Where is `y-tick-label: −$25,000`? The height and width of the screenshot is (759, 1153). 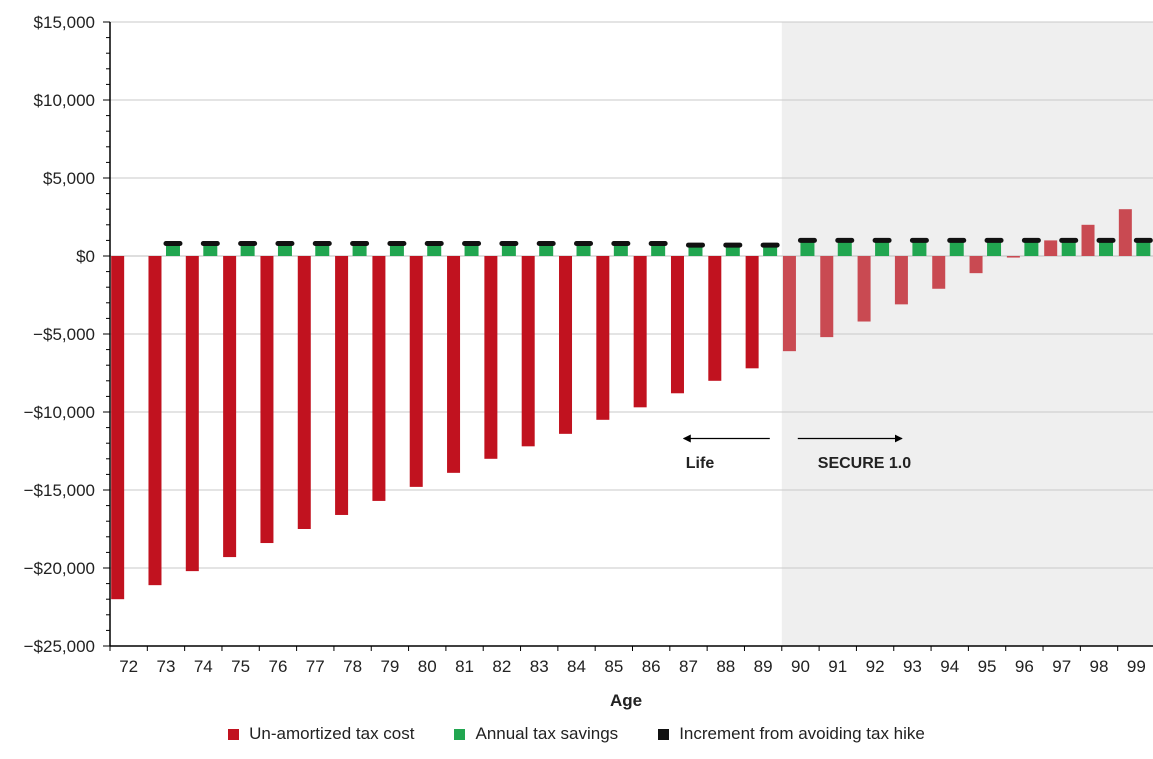
y-tick-label: −$25,000 is located at coordinates (59, 646).